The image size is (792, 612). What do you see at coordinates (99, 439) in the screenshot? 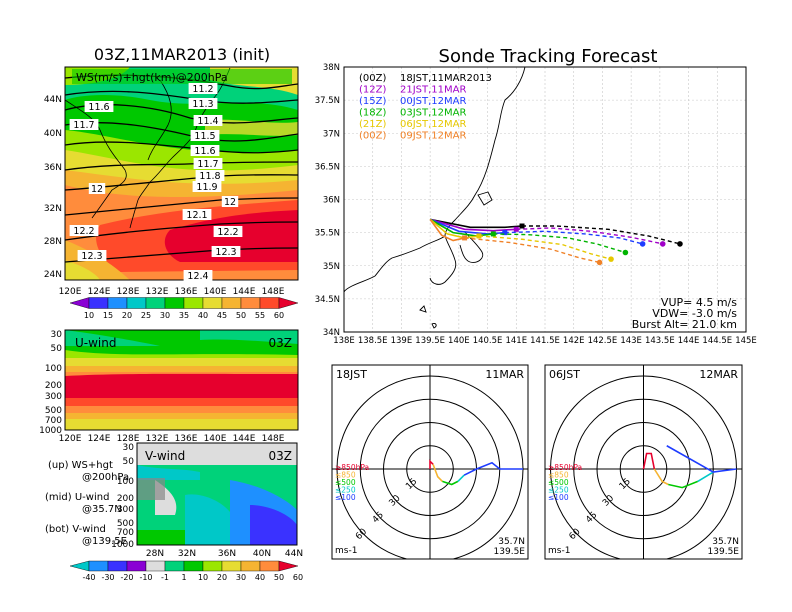
I see `u-lon-label: 124E` at bounding box center [99, 439].